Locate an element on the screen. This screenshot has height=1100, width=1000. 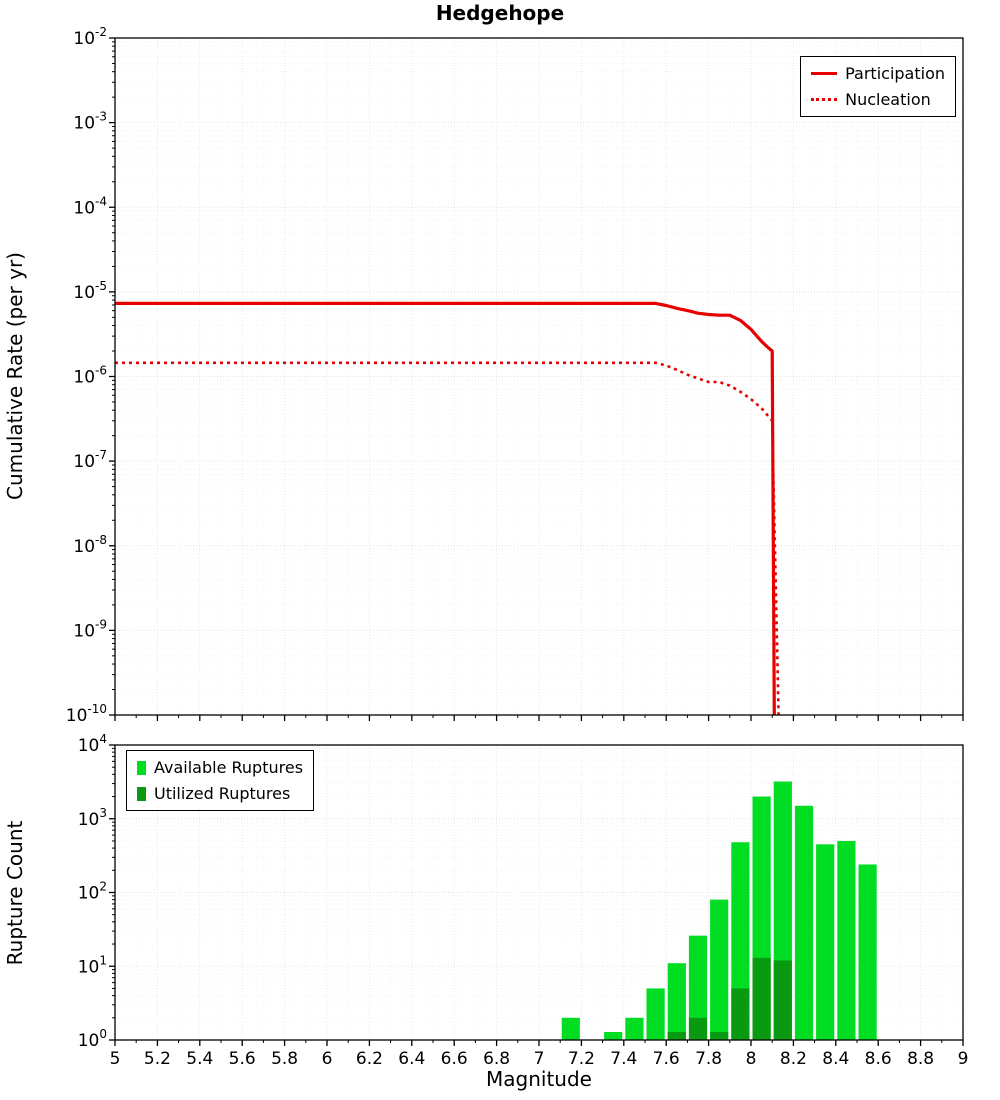
legend-label-nucleation: Nucleation is located at coordinates (888, 99).